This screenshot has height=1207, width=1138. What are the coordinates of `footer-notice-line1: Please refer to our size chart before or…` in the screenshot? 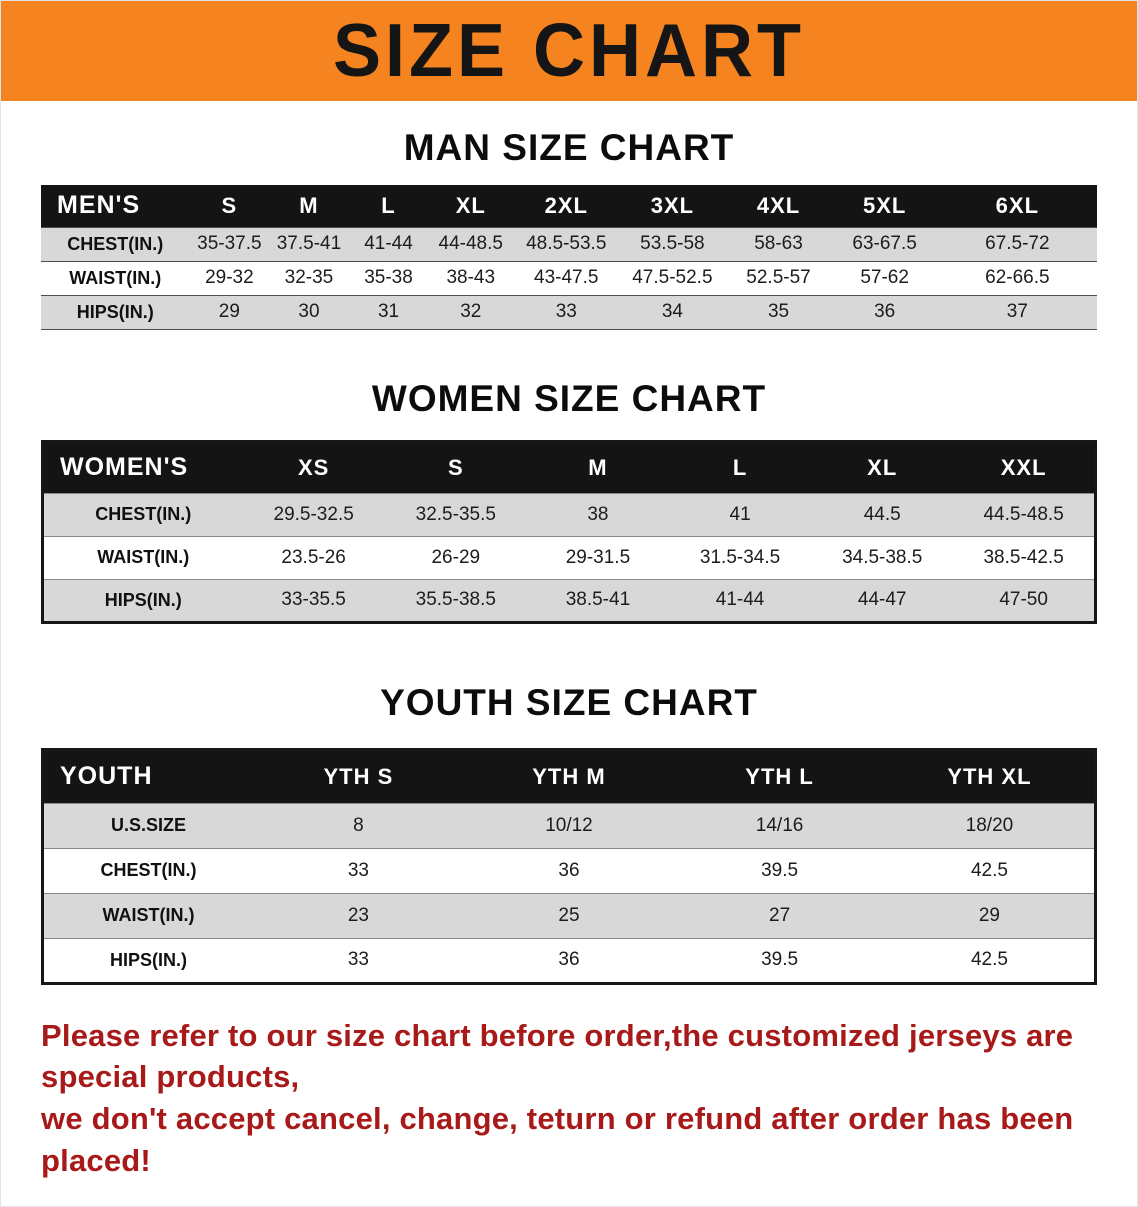 It's located at (557, 1056).